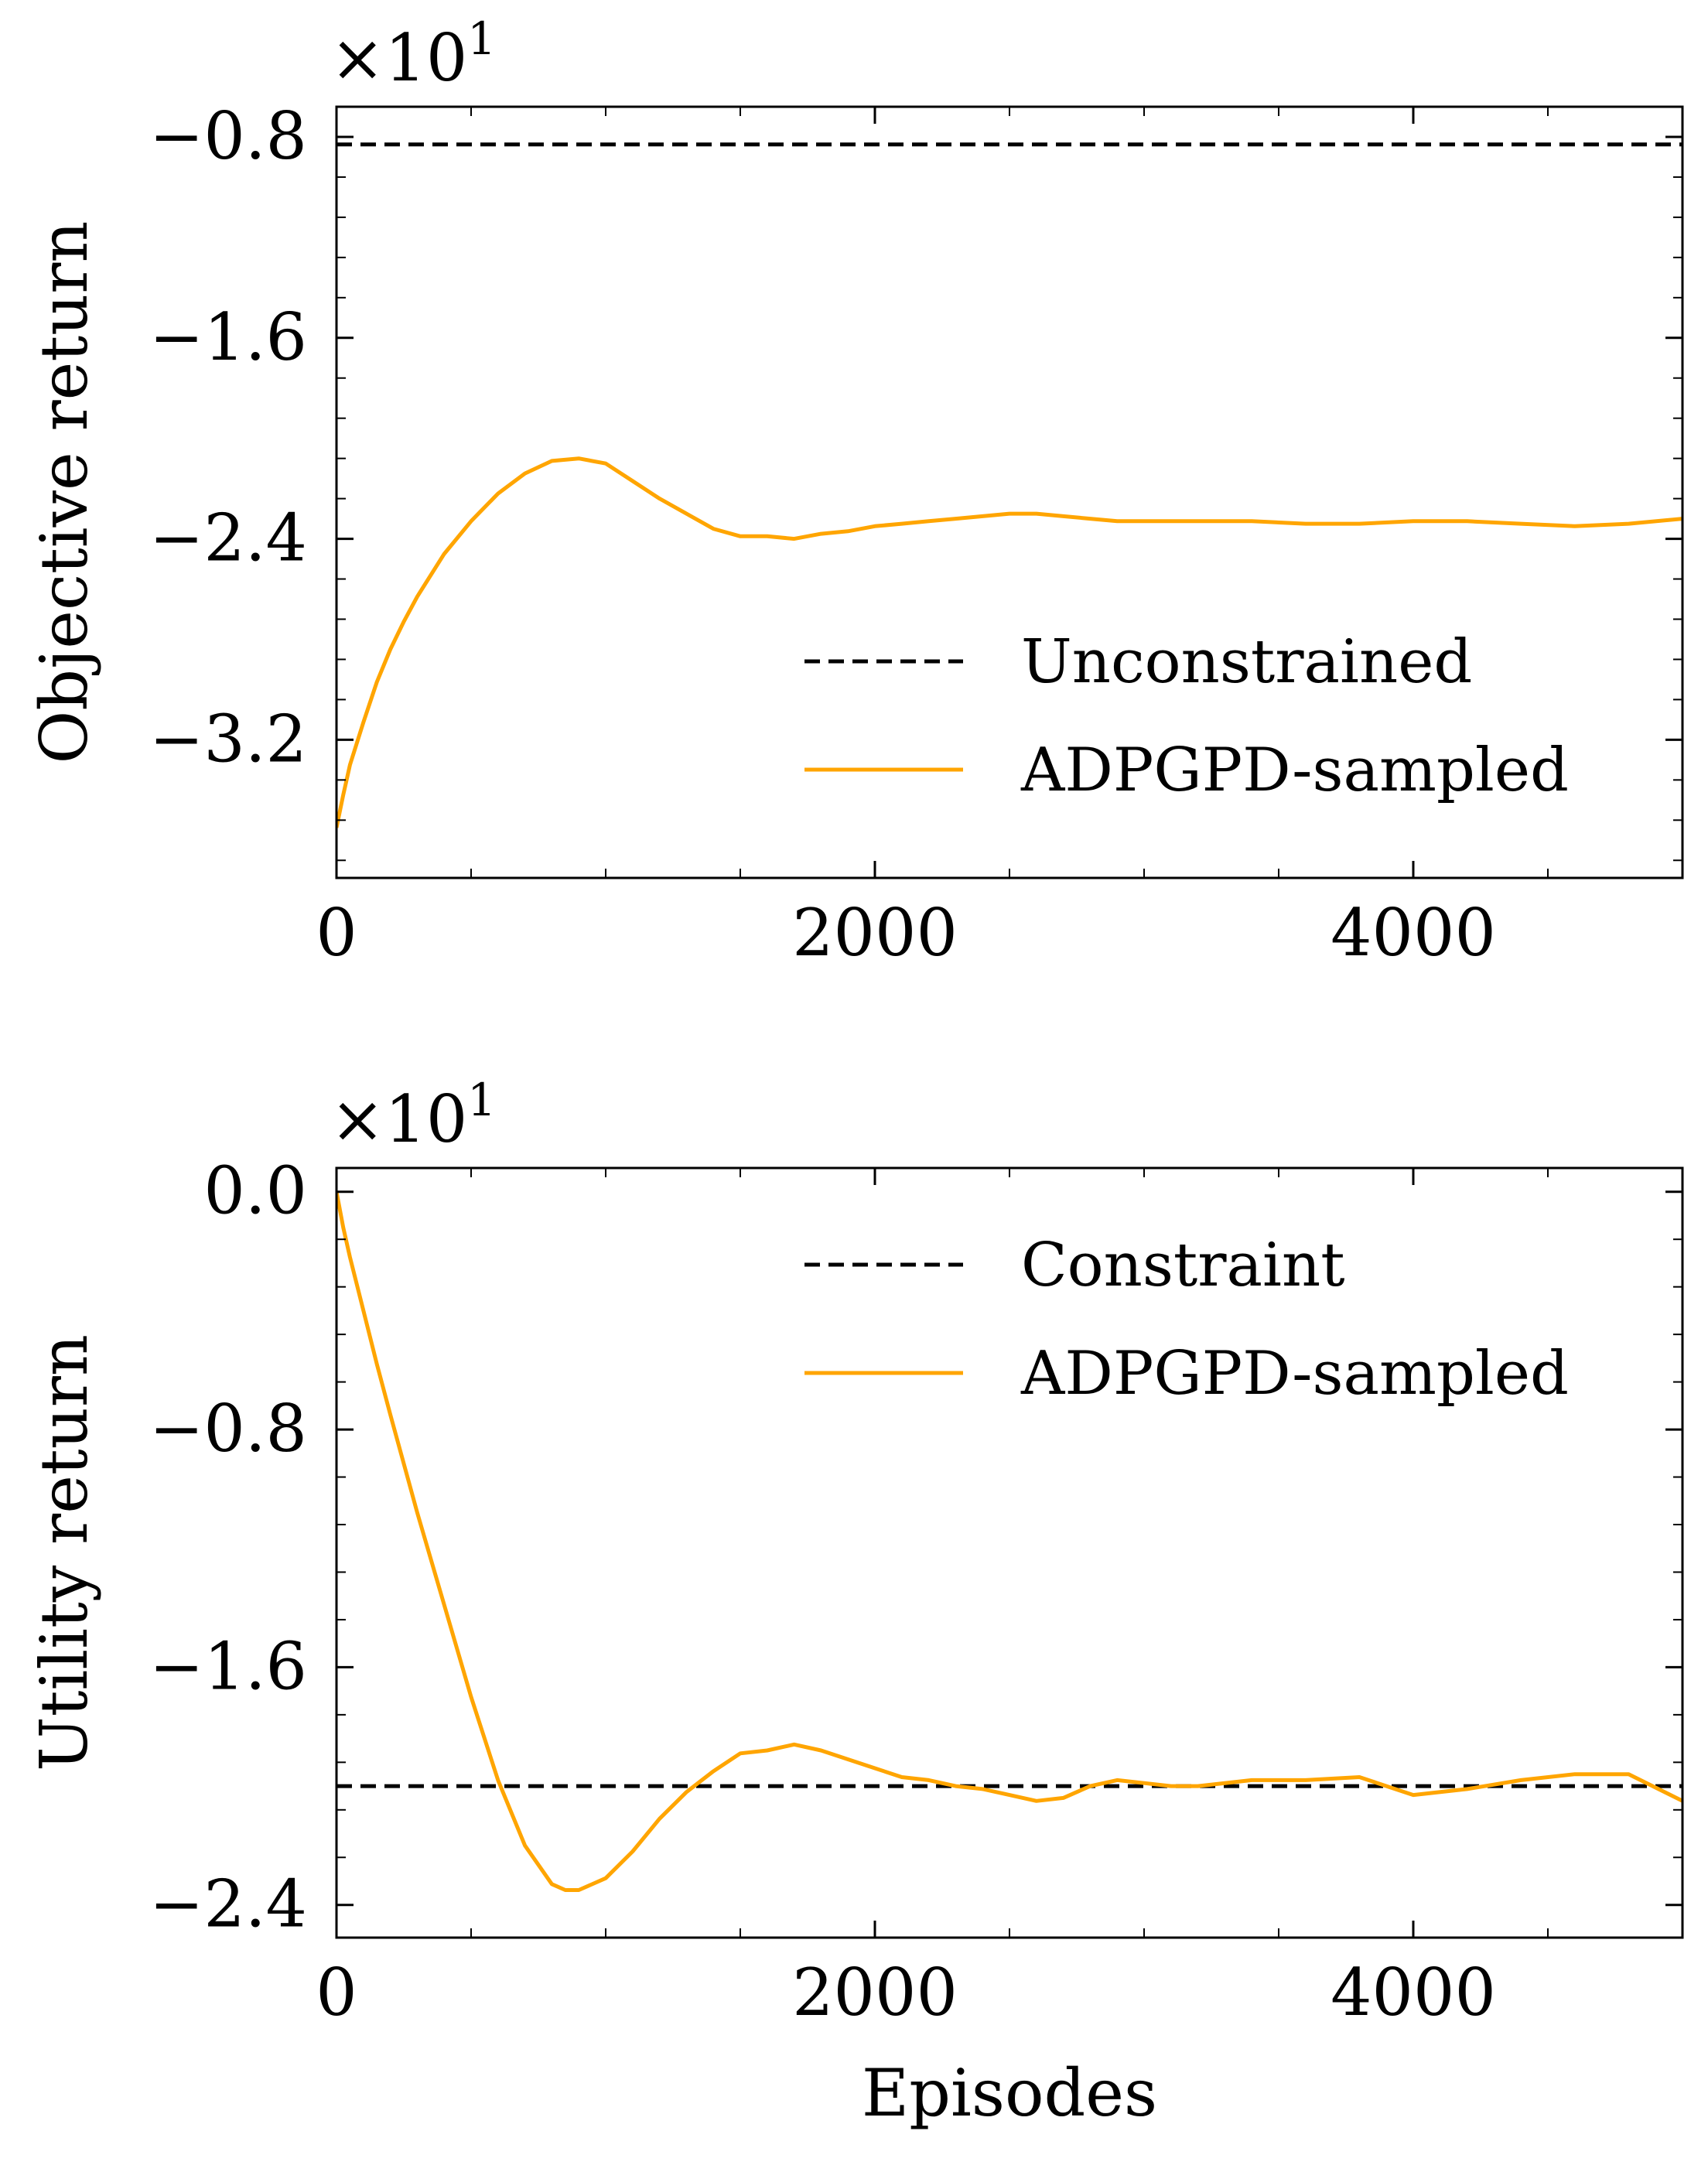  Describe the element at coordinates (64, 1553) in the screenshot. I see `y-axis-label: Utility return` at that location.